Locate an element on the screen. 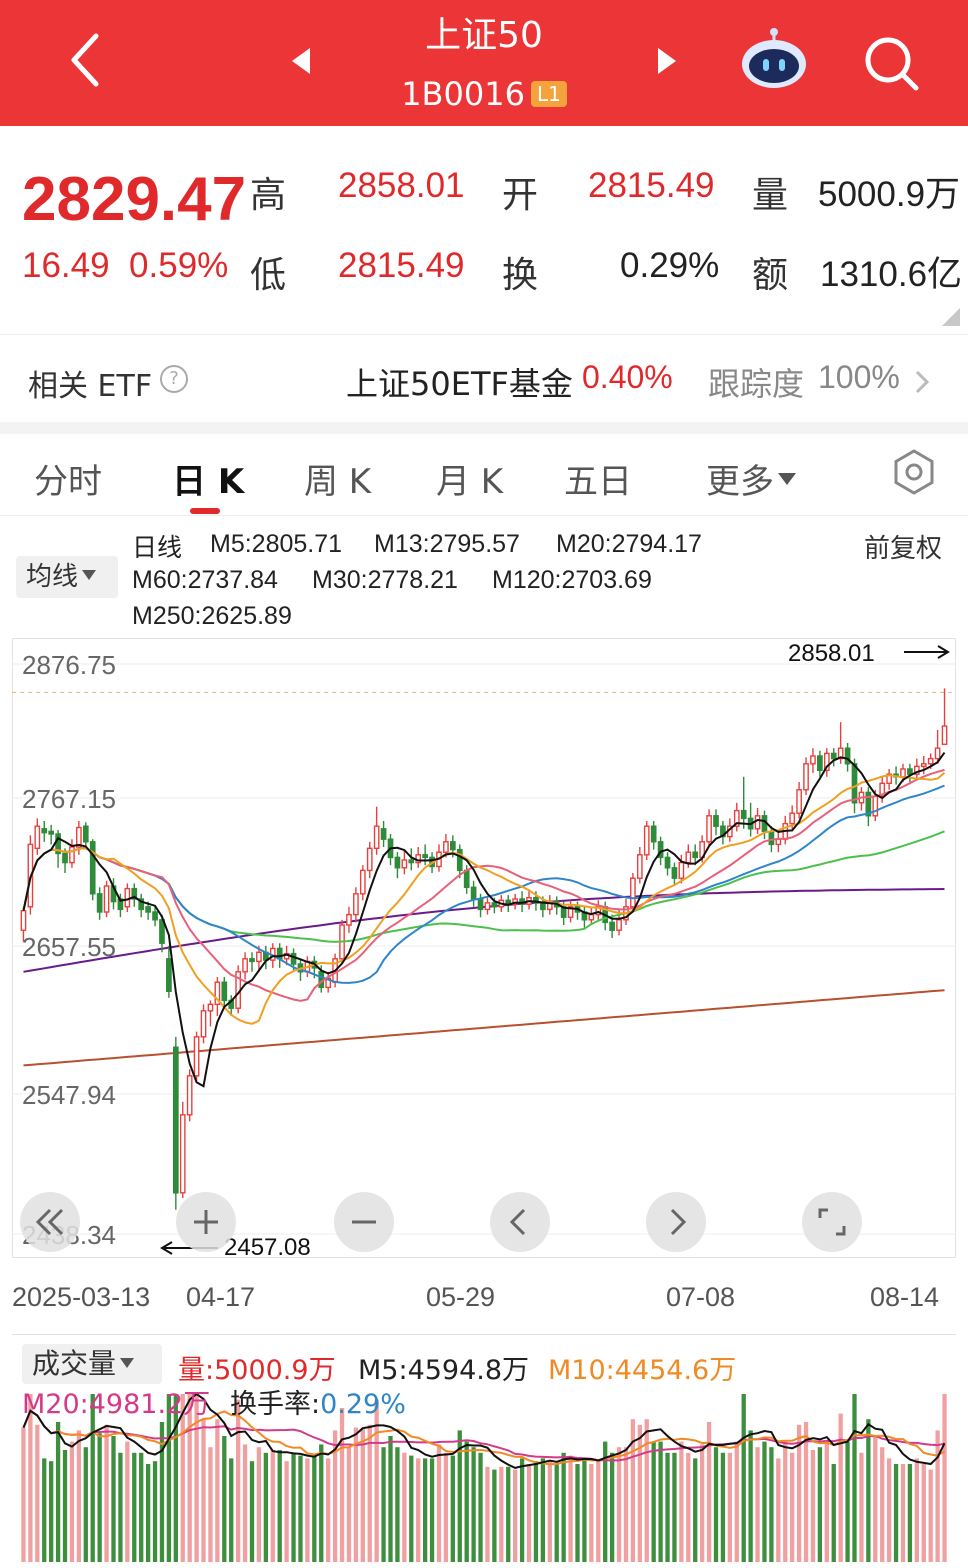 The height and width of the screenshot is (1568, 968). tab-more: 更多 is located at coordinates (751, 478).